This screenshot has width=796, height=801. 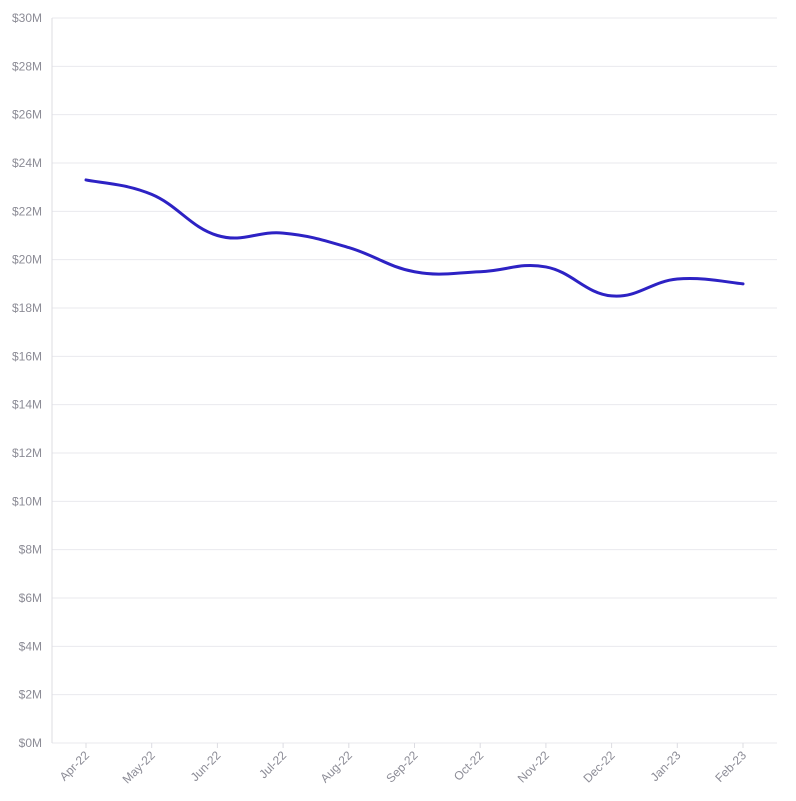 What do you see at coordinates (30, 695) in the screenshot?
I see `y-tick-label: $2M` at bounding box center [30, 695].